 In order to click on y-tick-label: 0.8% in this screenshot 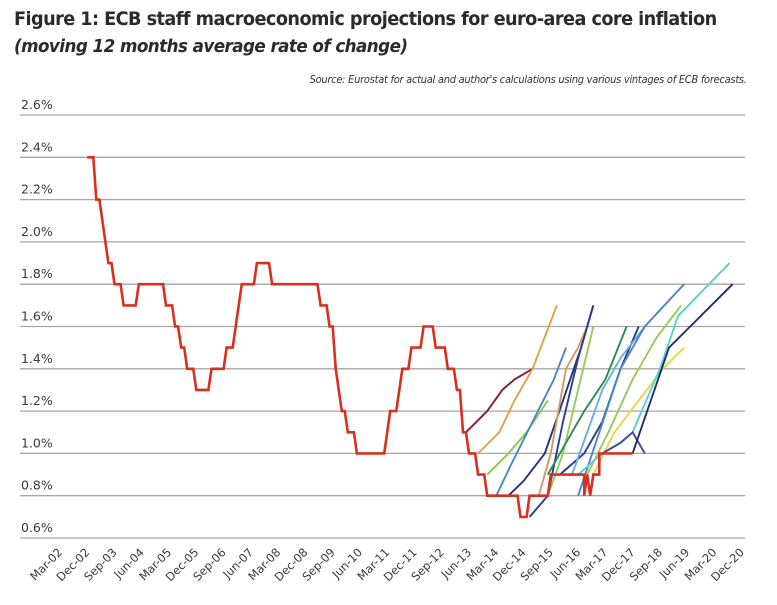, I will do `click(37, 485)`.